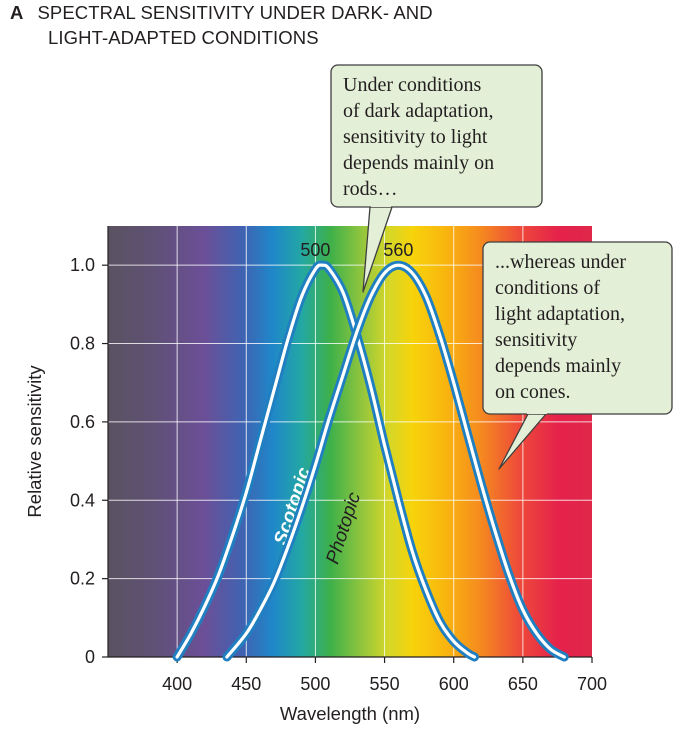  Describe the element at coordinates (34, 441) in the screenshot. I see `y-axis-label: Relative sensitivity` at that location.